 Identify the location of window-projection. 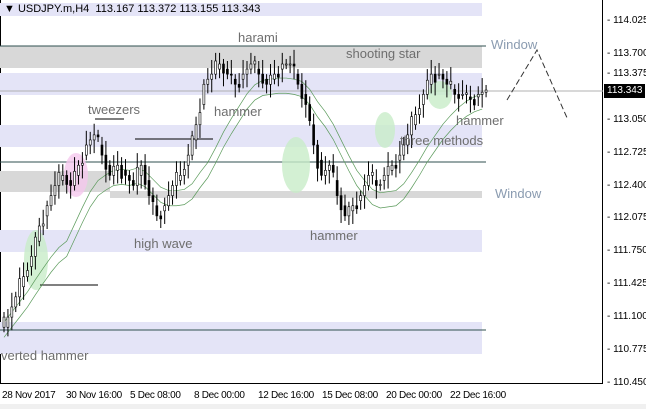
(537, 84).